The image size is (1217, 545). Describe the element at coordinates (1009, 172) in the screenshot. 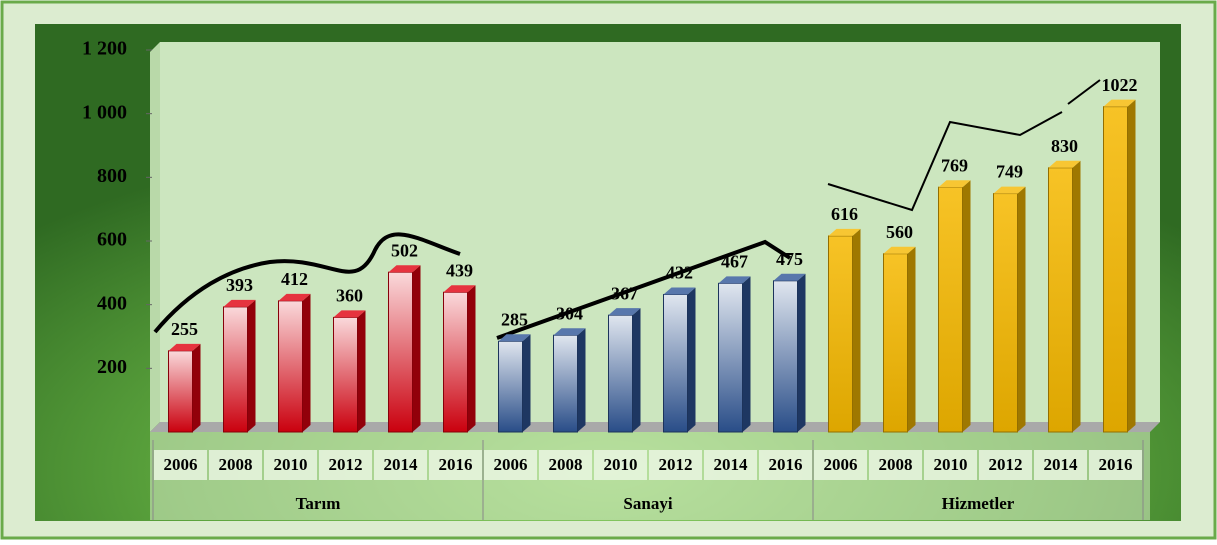

I see `data-label: 749` at that location.